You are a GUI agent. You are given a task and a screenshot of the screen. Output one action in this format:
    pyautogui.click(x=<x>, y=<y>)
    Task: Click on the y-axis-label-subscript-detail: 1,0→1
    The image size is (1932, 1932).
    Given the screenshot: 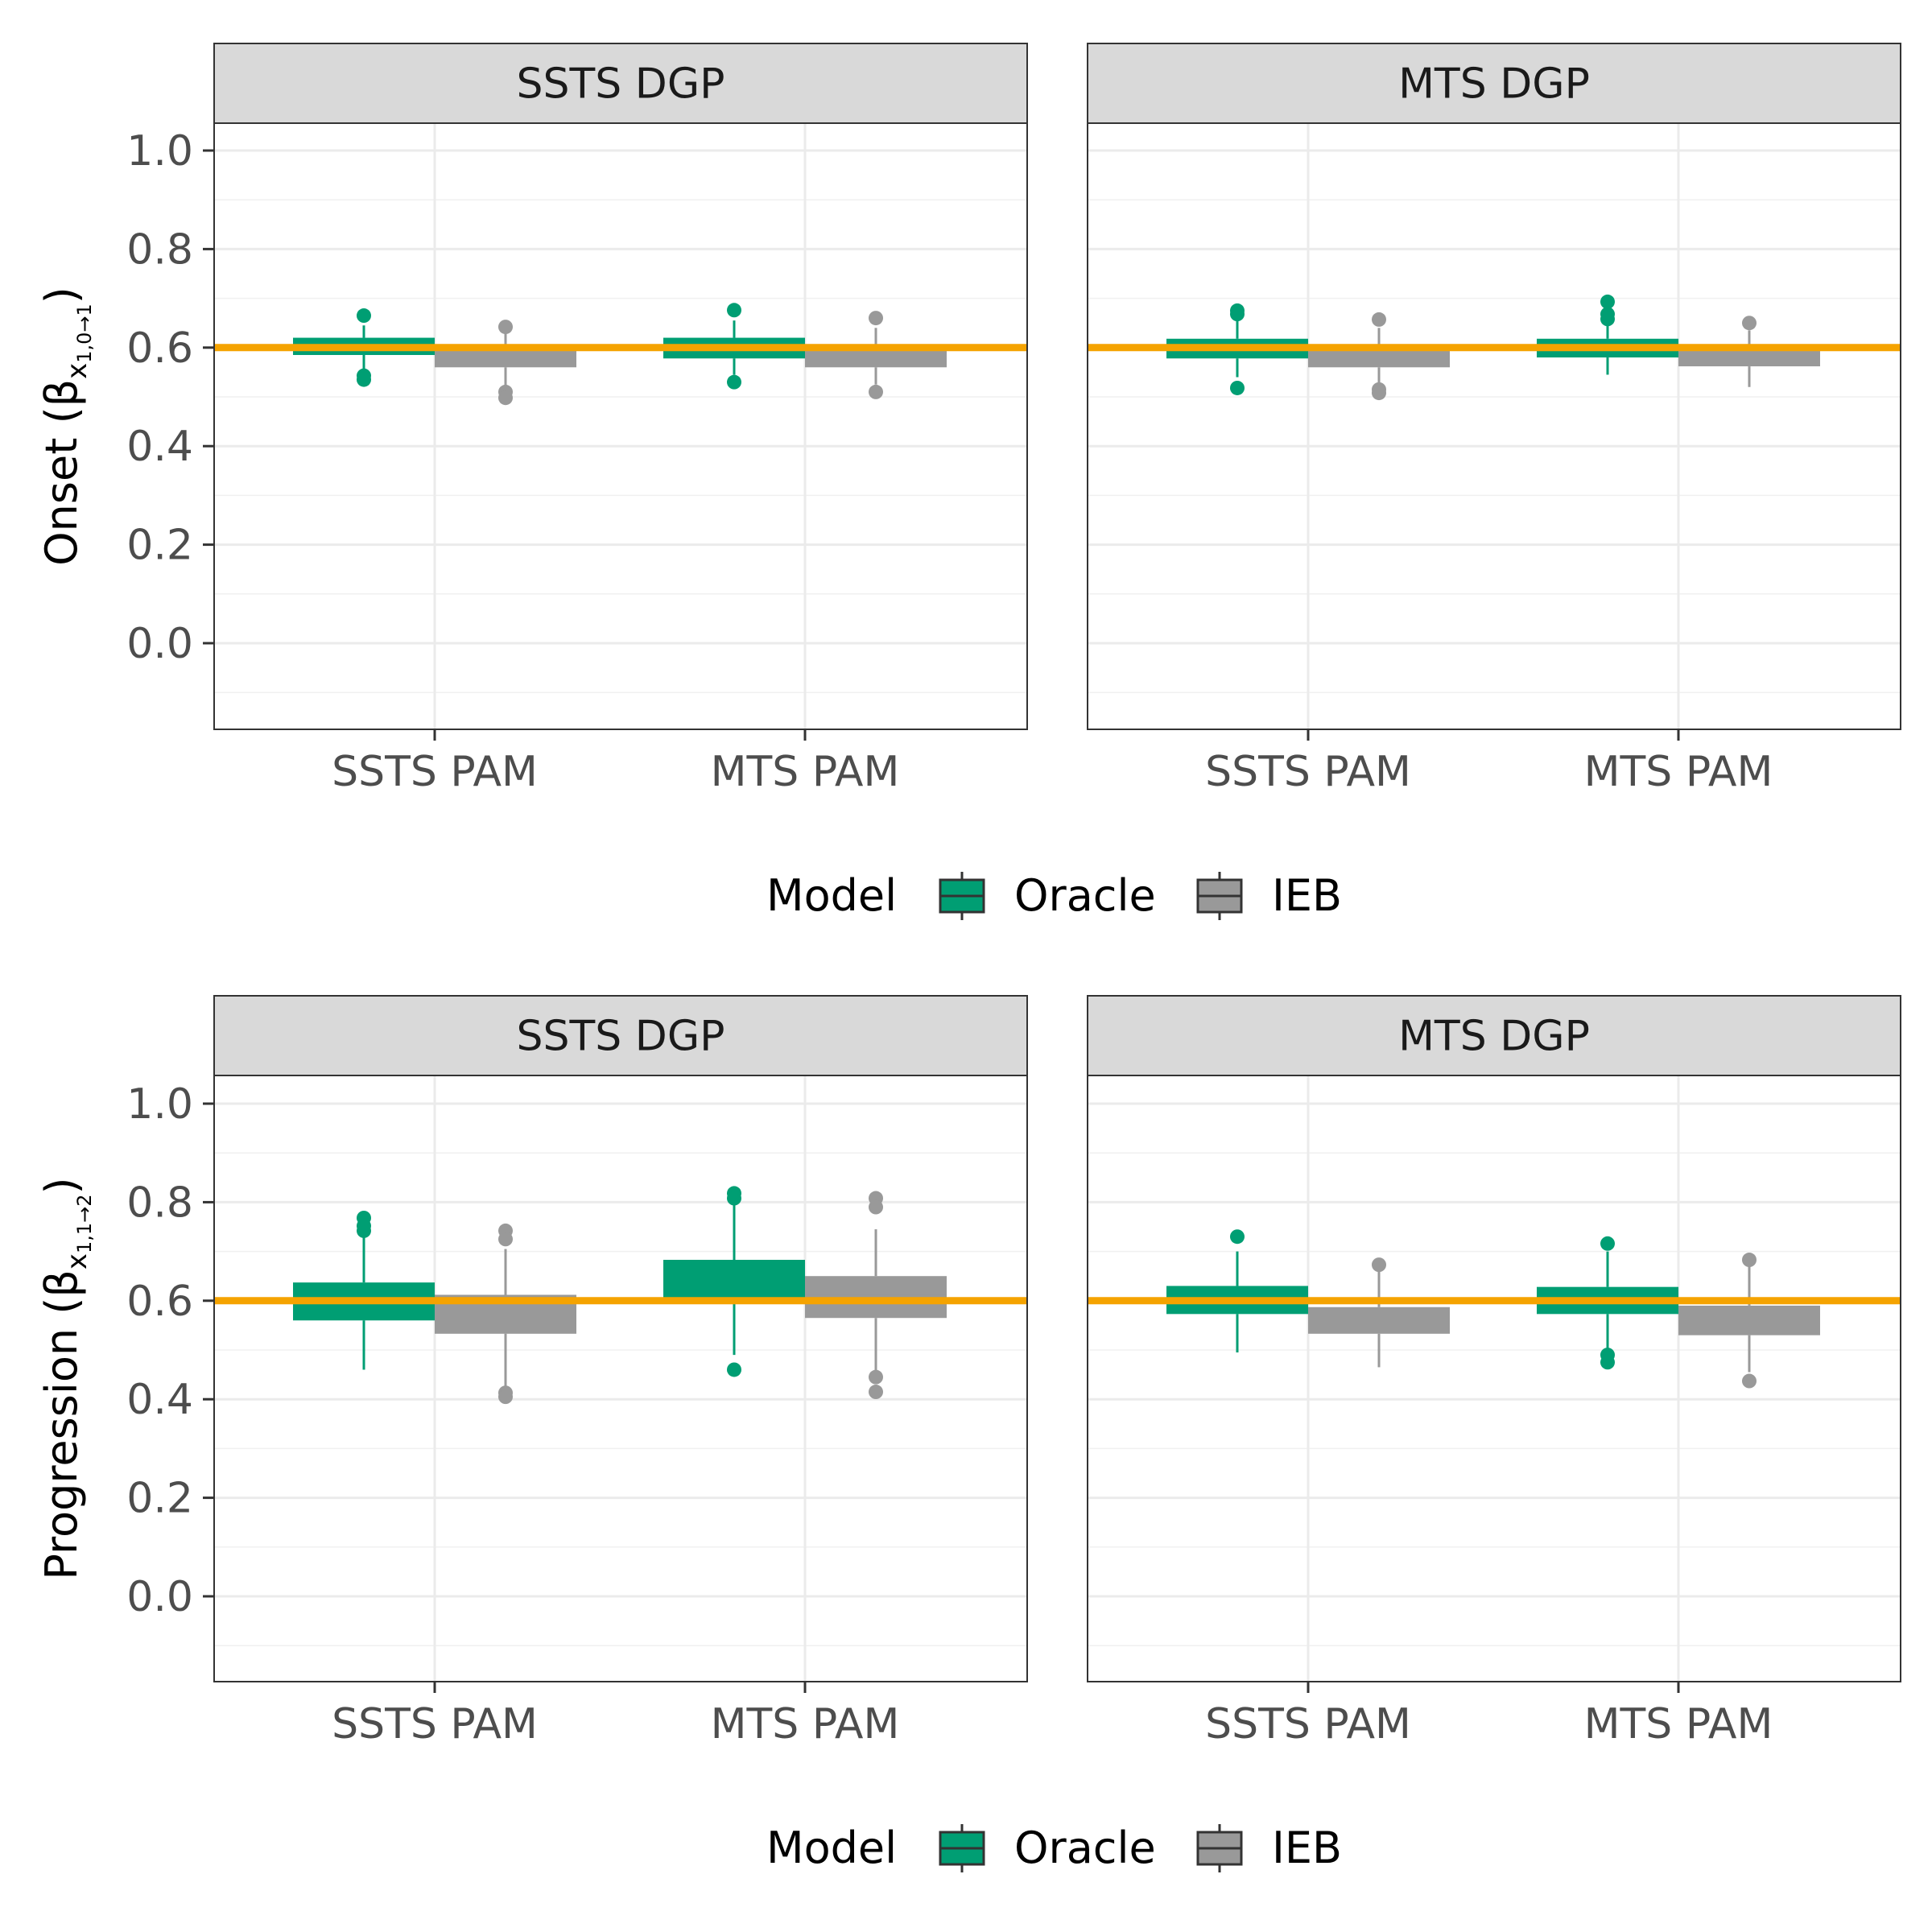 What is the action you would take?
    pyautogui.click(x=84, y=333)
    